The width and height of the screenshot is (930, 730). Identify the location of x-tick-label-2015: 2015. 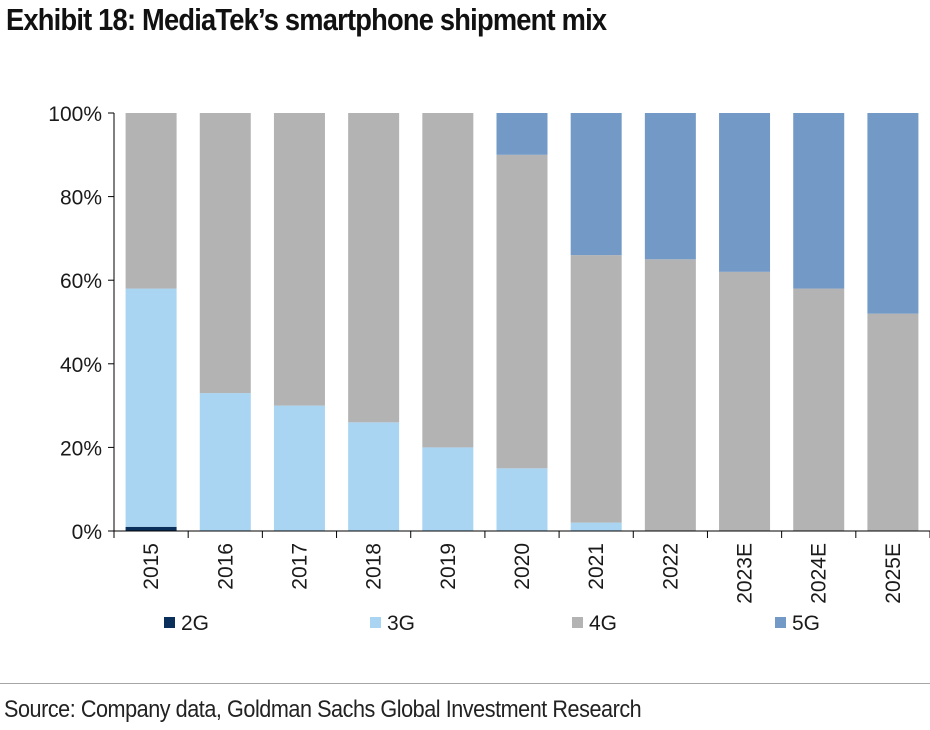
(151, 566).